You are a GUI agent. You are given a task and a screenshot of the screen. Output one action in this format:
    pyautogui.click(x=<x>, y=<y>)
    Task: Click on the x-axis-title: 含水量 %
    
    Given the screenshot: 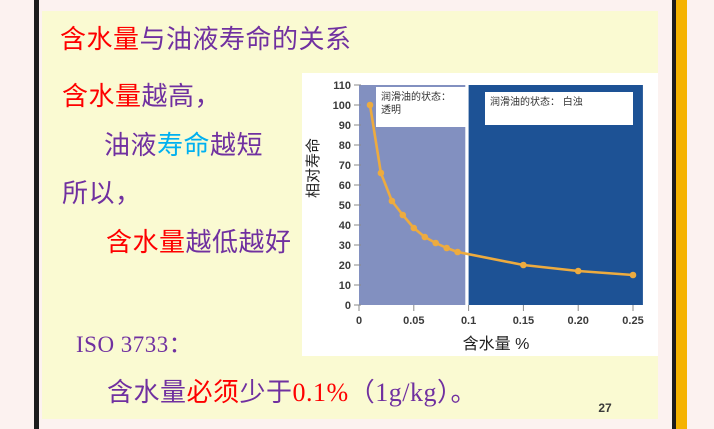 What is the action you would take?
    pyautogui.click(x=496, y=344)
    